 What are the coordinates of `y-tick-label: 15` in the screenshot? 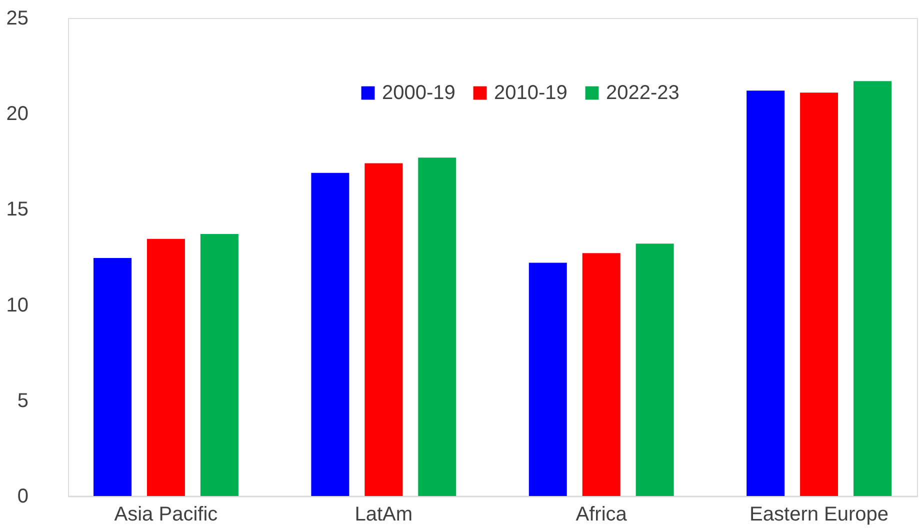 It's located at (17, 209).